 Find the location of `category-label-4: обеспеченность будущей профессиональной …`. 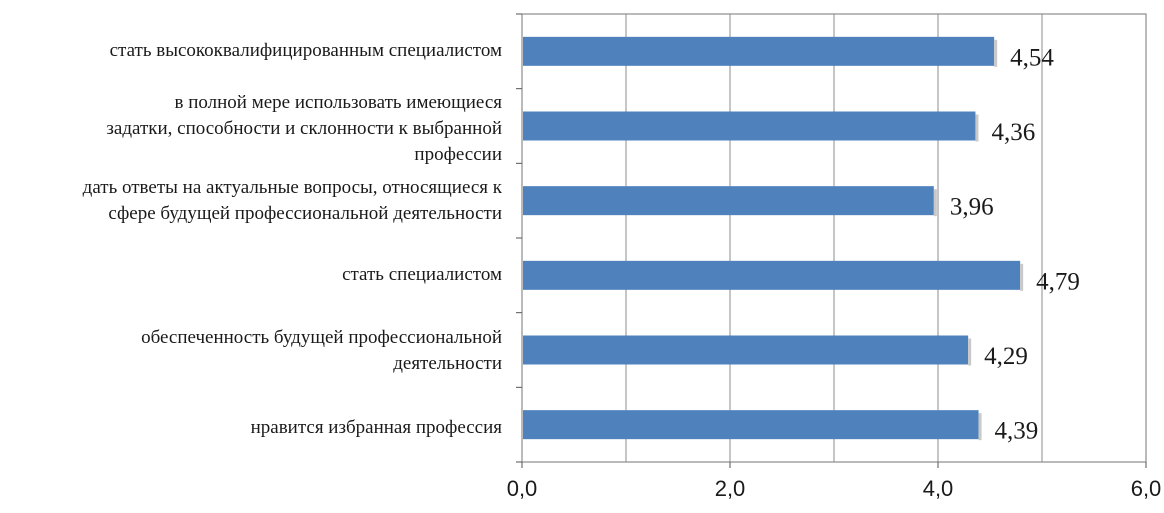

category-label-4: обеспеченность будущей профессиональной … is located at coordinates (321, 350).